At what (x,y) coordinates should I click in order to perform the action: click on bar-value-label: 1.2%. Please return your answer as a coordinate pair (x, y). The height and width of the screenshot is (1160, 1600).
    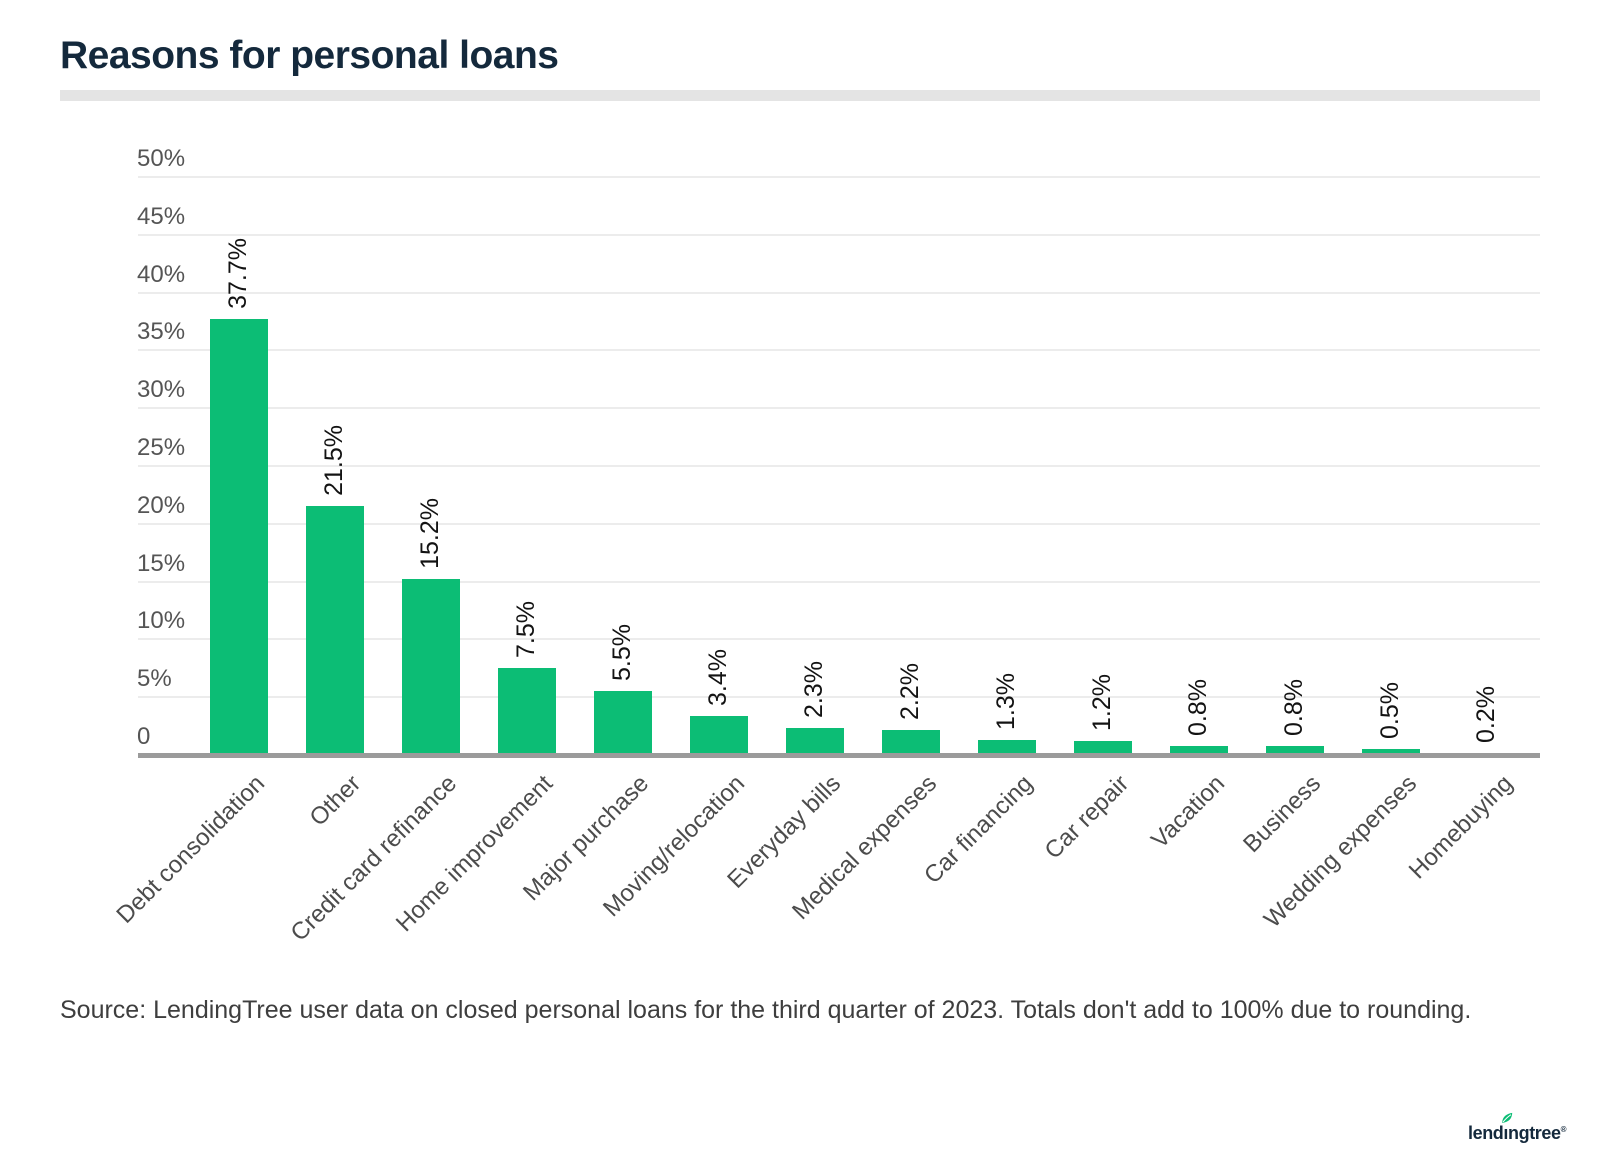
    Looking at the image, I should click on (1102, 702).